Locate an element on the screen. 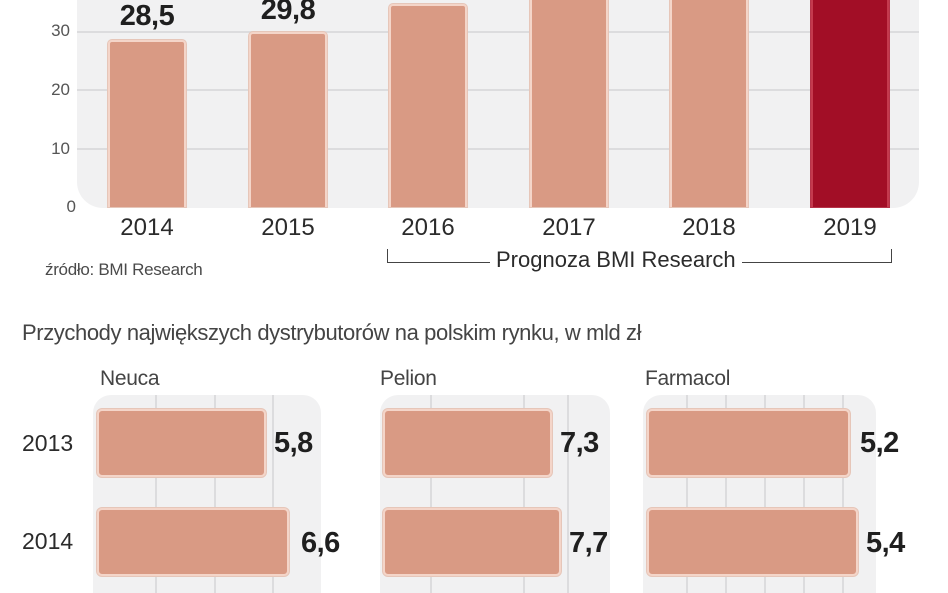  neuca-value-2013: 5,8 is located at coordinates (293, 443).